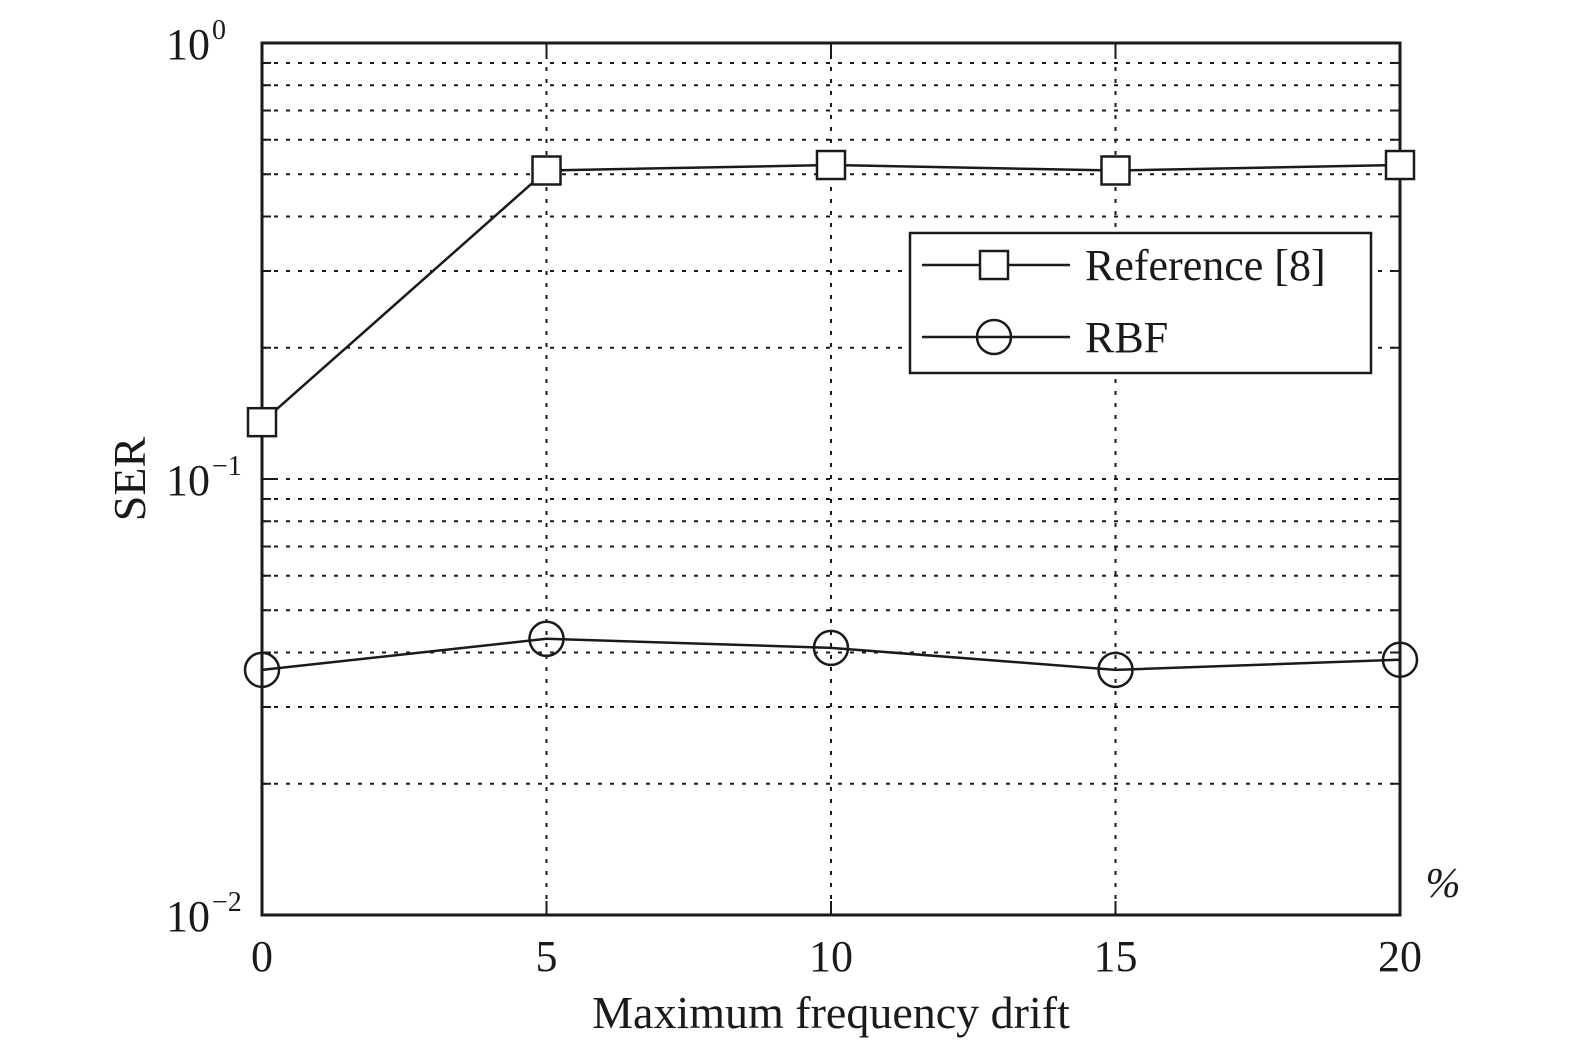 The width and height of the screenshot is (1575, 1056). What do you see at coordinates (219, 30) in the screenshot?
I see `y-tick-label-exponent: 0` at bounding box center [219, 30].